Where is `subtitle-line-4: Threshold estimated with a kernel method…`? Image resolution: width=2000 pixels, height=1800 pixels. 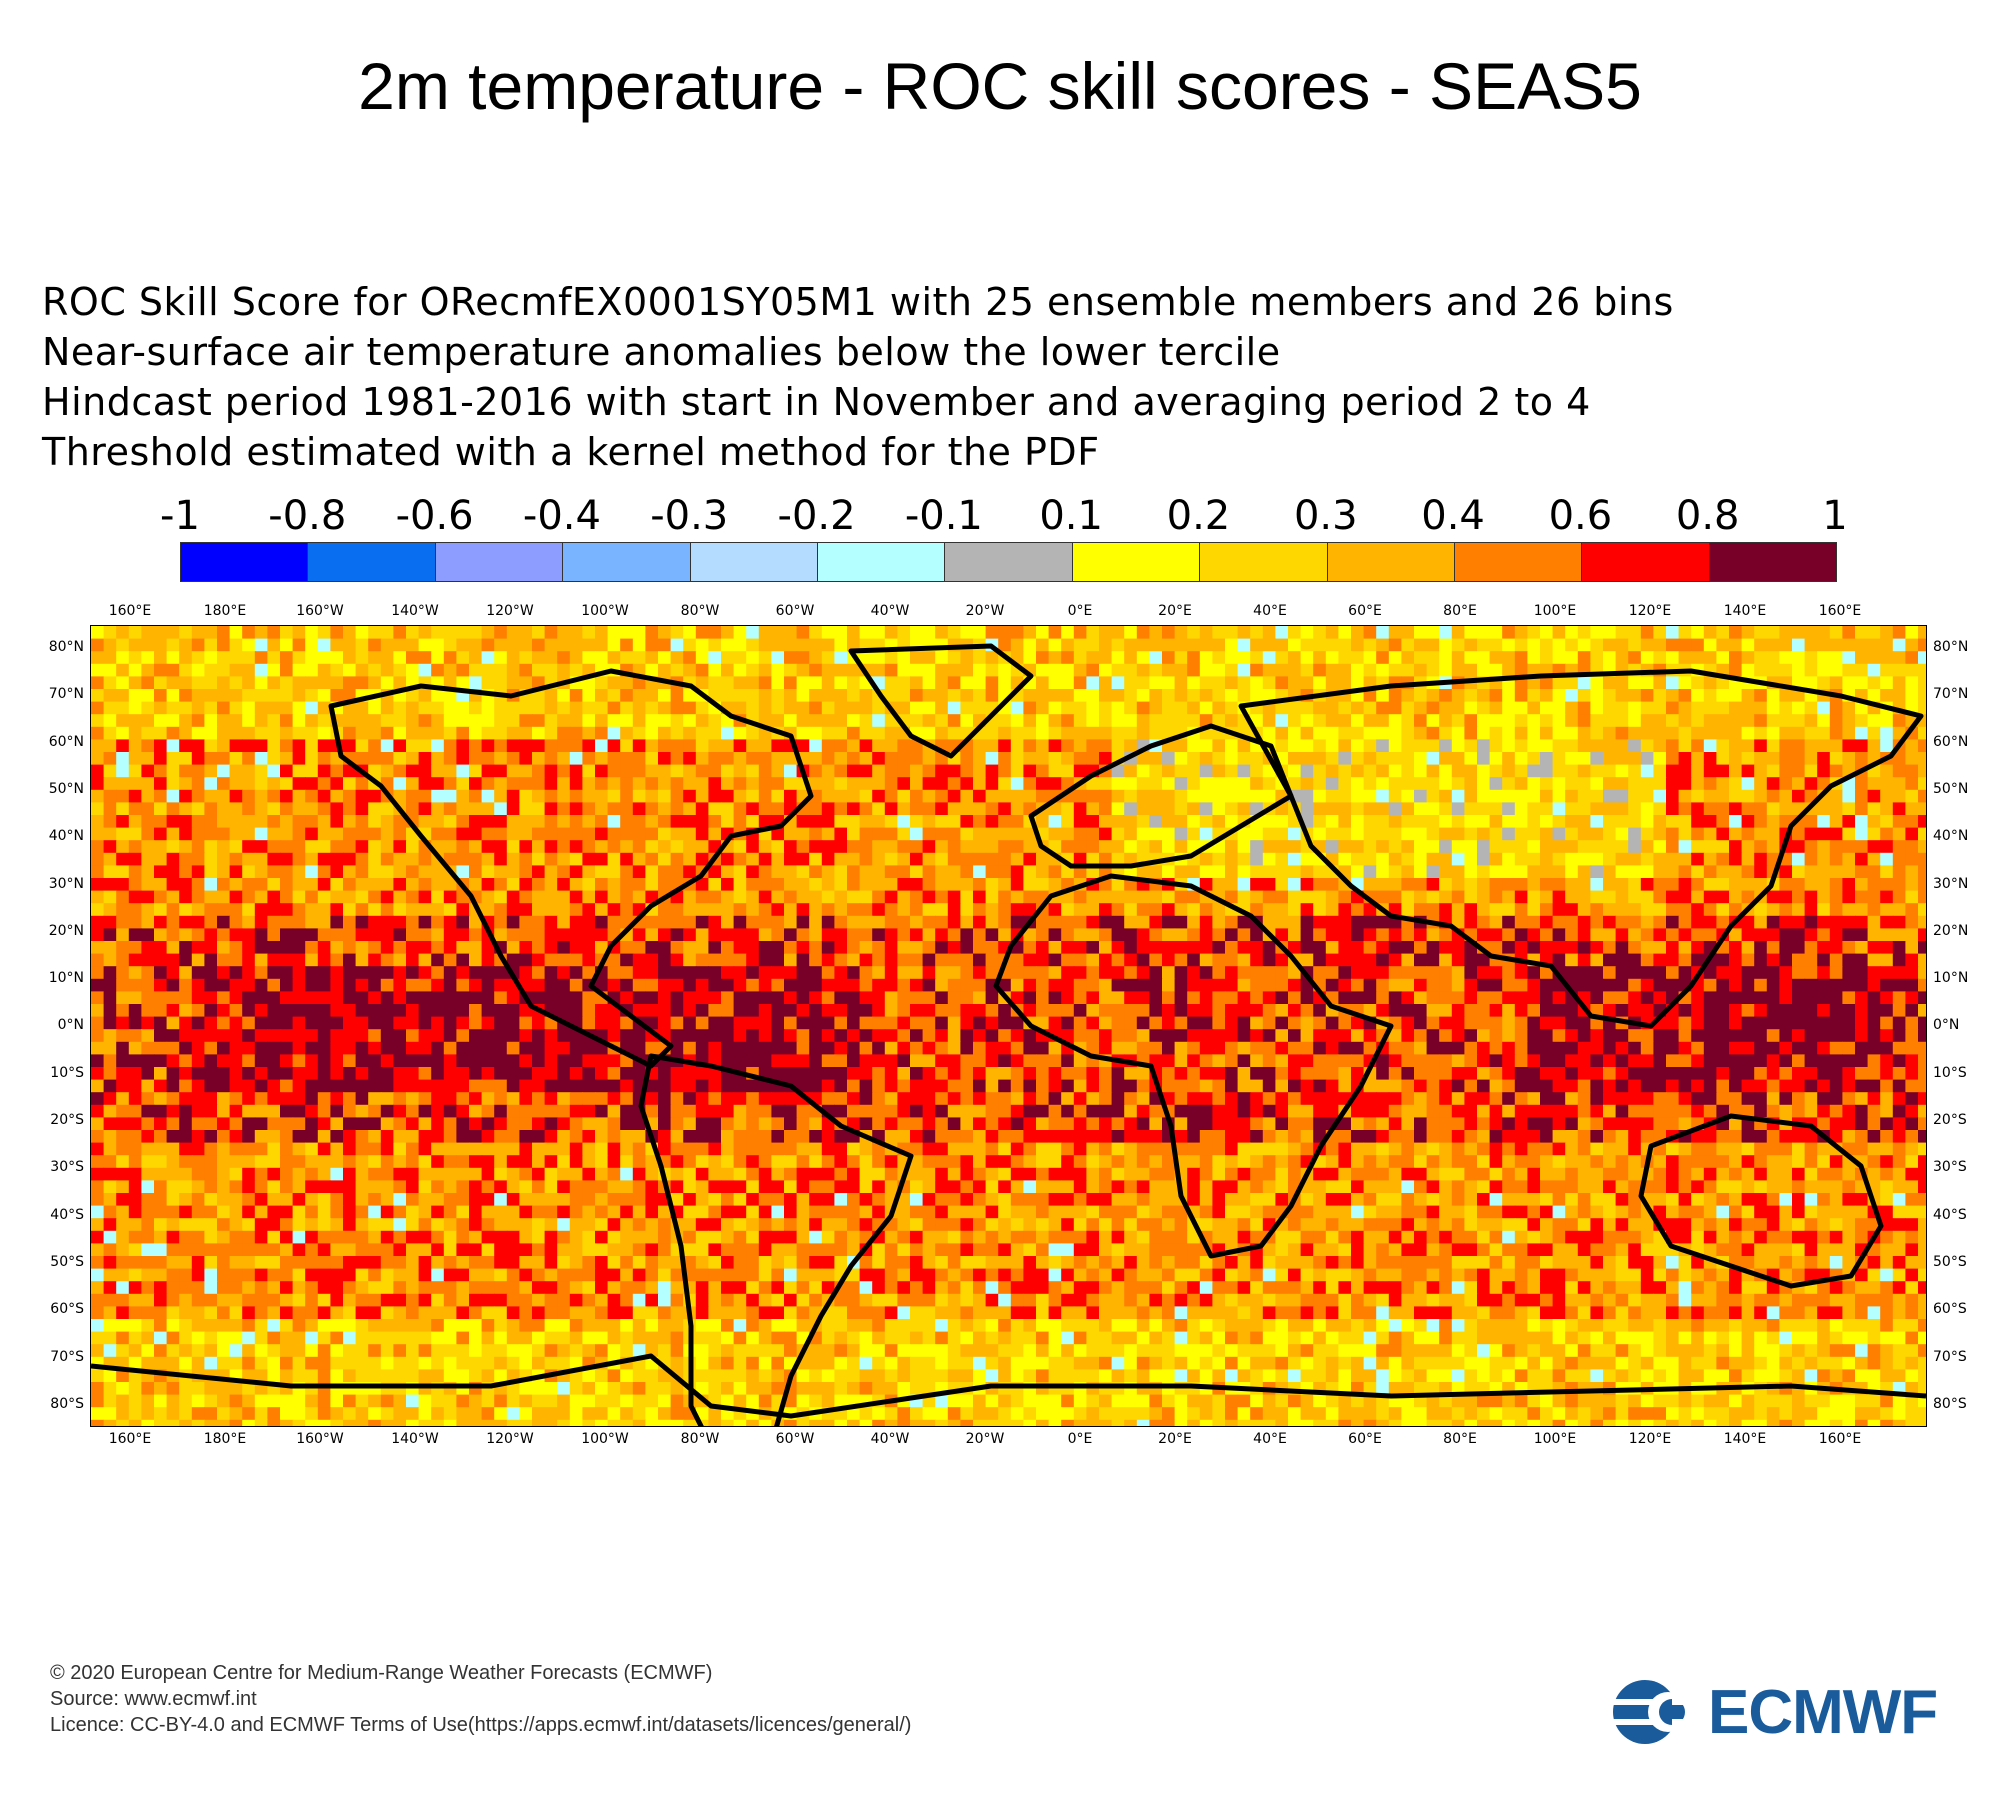
subtitle-line-4: Threshold estimated with a kernel method… is located at coordinates (571, 452).